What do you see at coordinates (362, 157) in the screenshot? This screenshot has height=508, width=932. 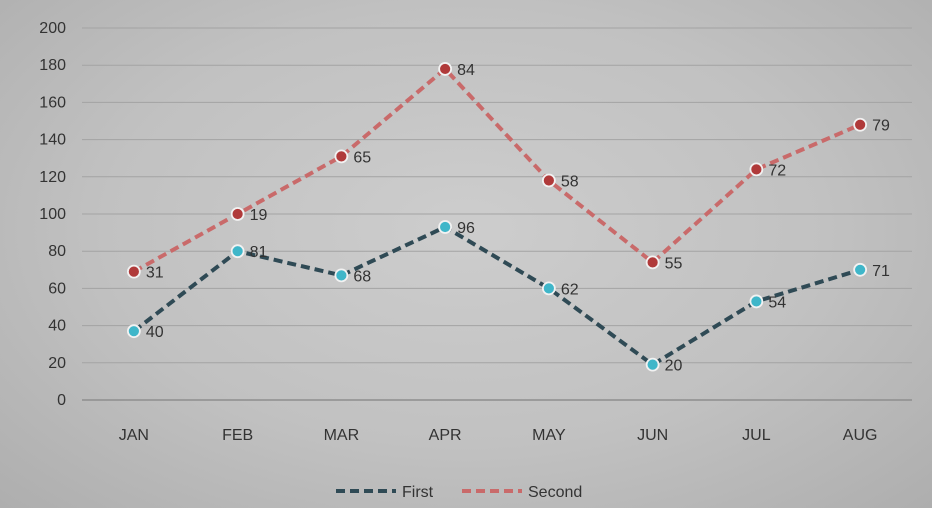 I see `data-label: 65` at bounding box center [362, 157].